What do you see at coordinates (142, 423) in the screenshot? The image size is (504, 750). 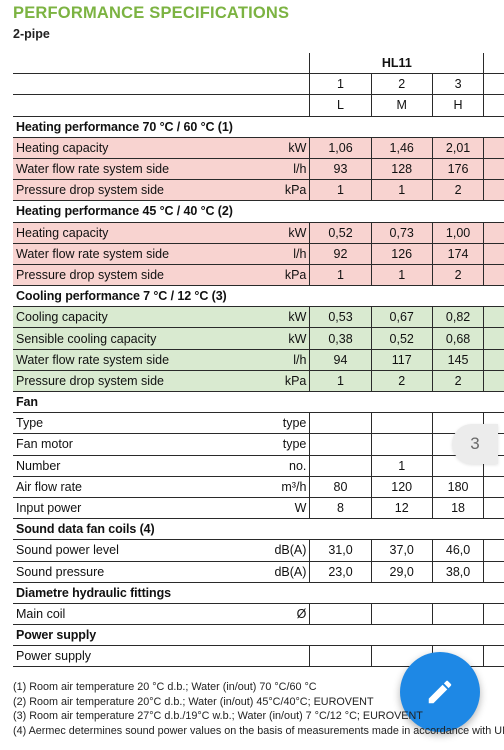 I see `spec-label: Type` at bounding box center [142, 423].